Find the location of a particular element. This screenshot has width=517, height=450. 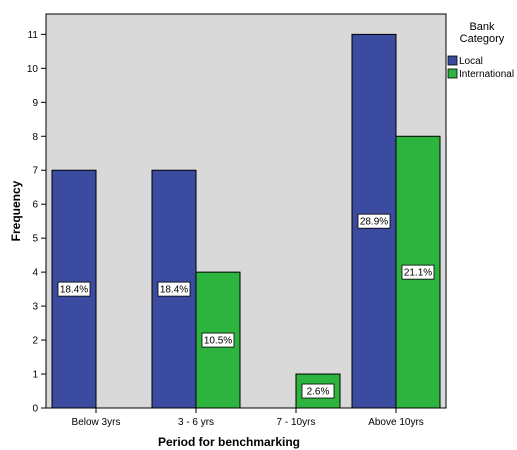

y-tick-label: 3 is located at coordinates (35, 307).